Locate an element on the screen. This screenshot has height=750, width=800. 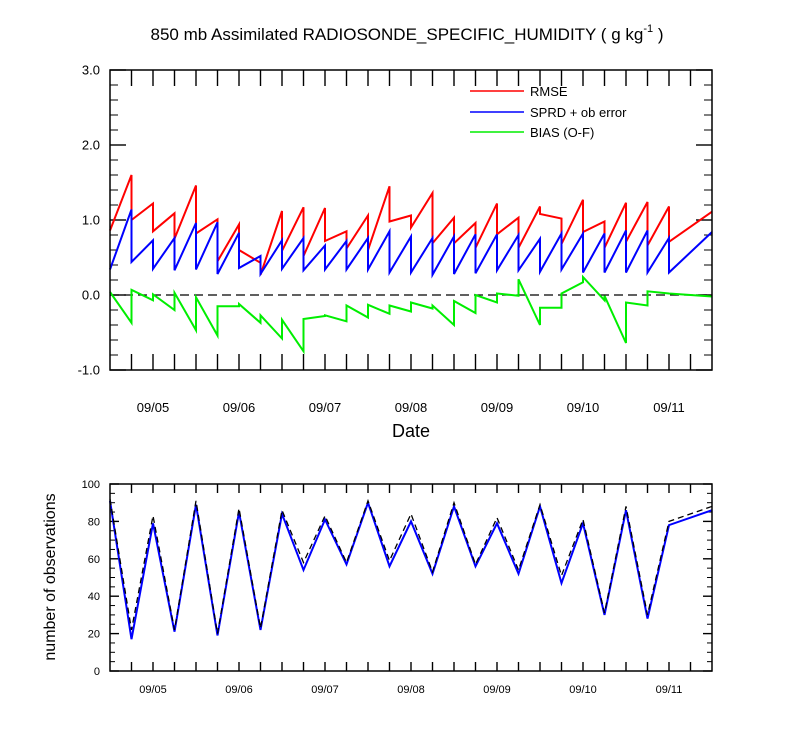
bottom-chart-series is located at coordinates (411, 569).